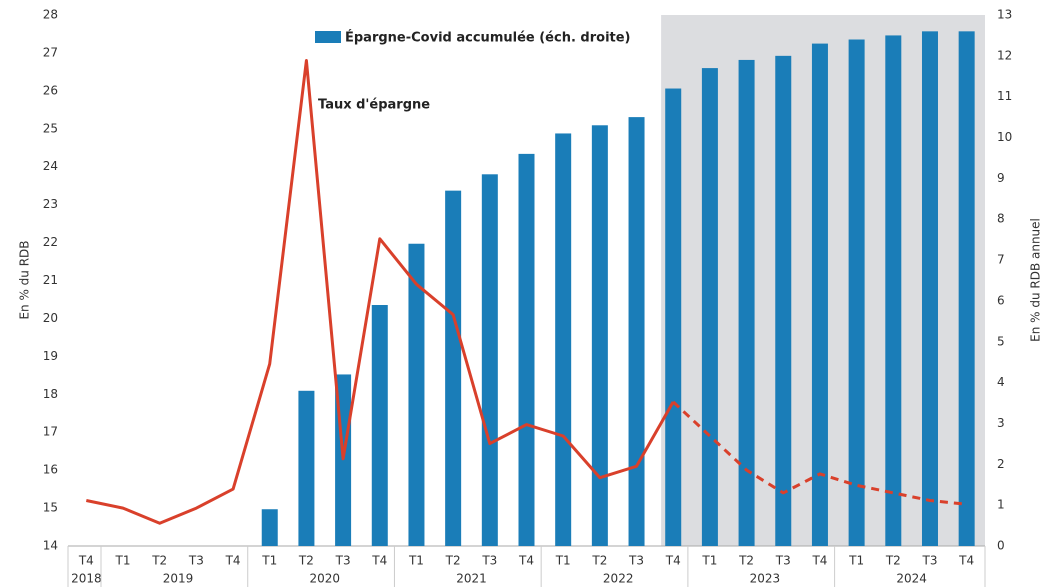 Image resolution: width=1051 pixels, height=587 pixels. I want to click on y-tick-label: 23, so click(50, 204).